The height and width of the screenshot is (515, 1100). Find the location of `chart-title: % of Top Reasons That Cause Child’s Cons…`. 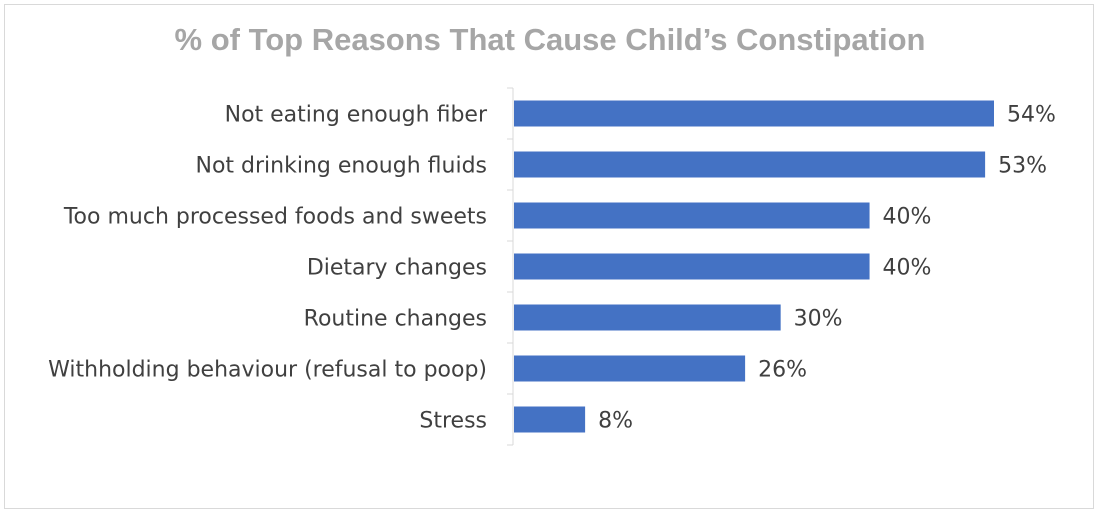

chart-title: % of Top Reasons That Cause Child’s Cons… is located at coordinates (550, 39).